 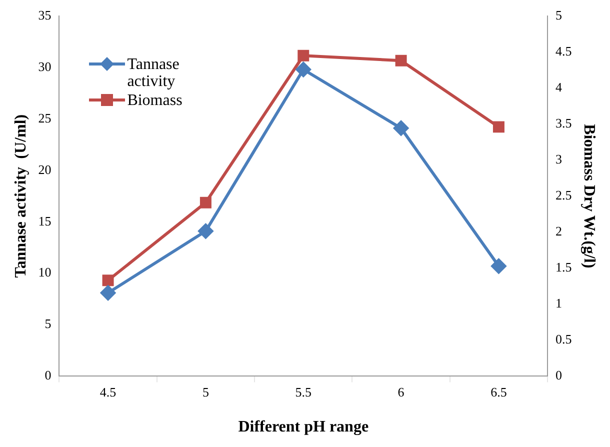 I want to click on x-tick-label: 6.5, so click(x=498, y=392).